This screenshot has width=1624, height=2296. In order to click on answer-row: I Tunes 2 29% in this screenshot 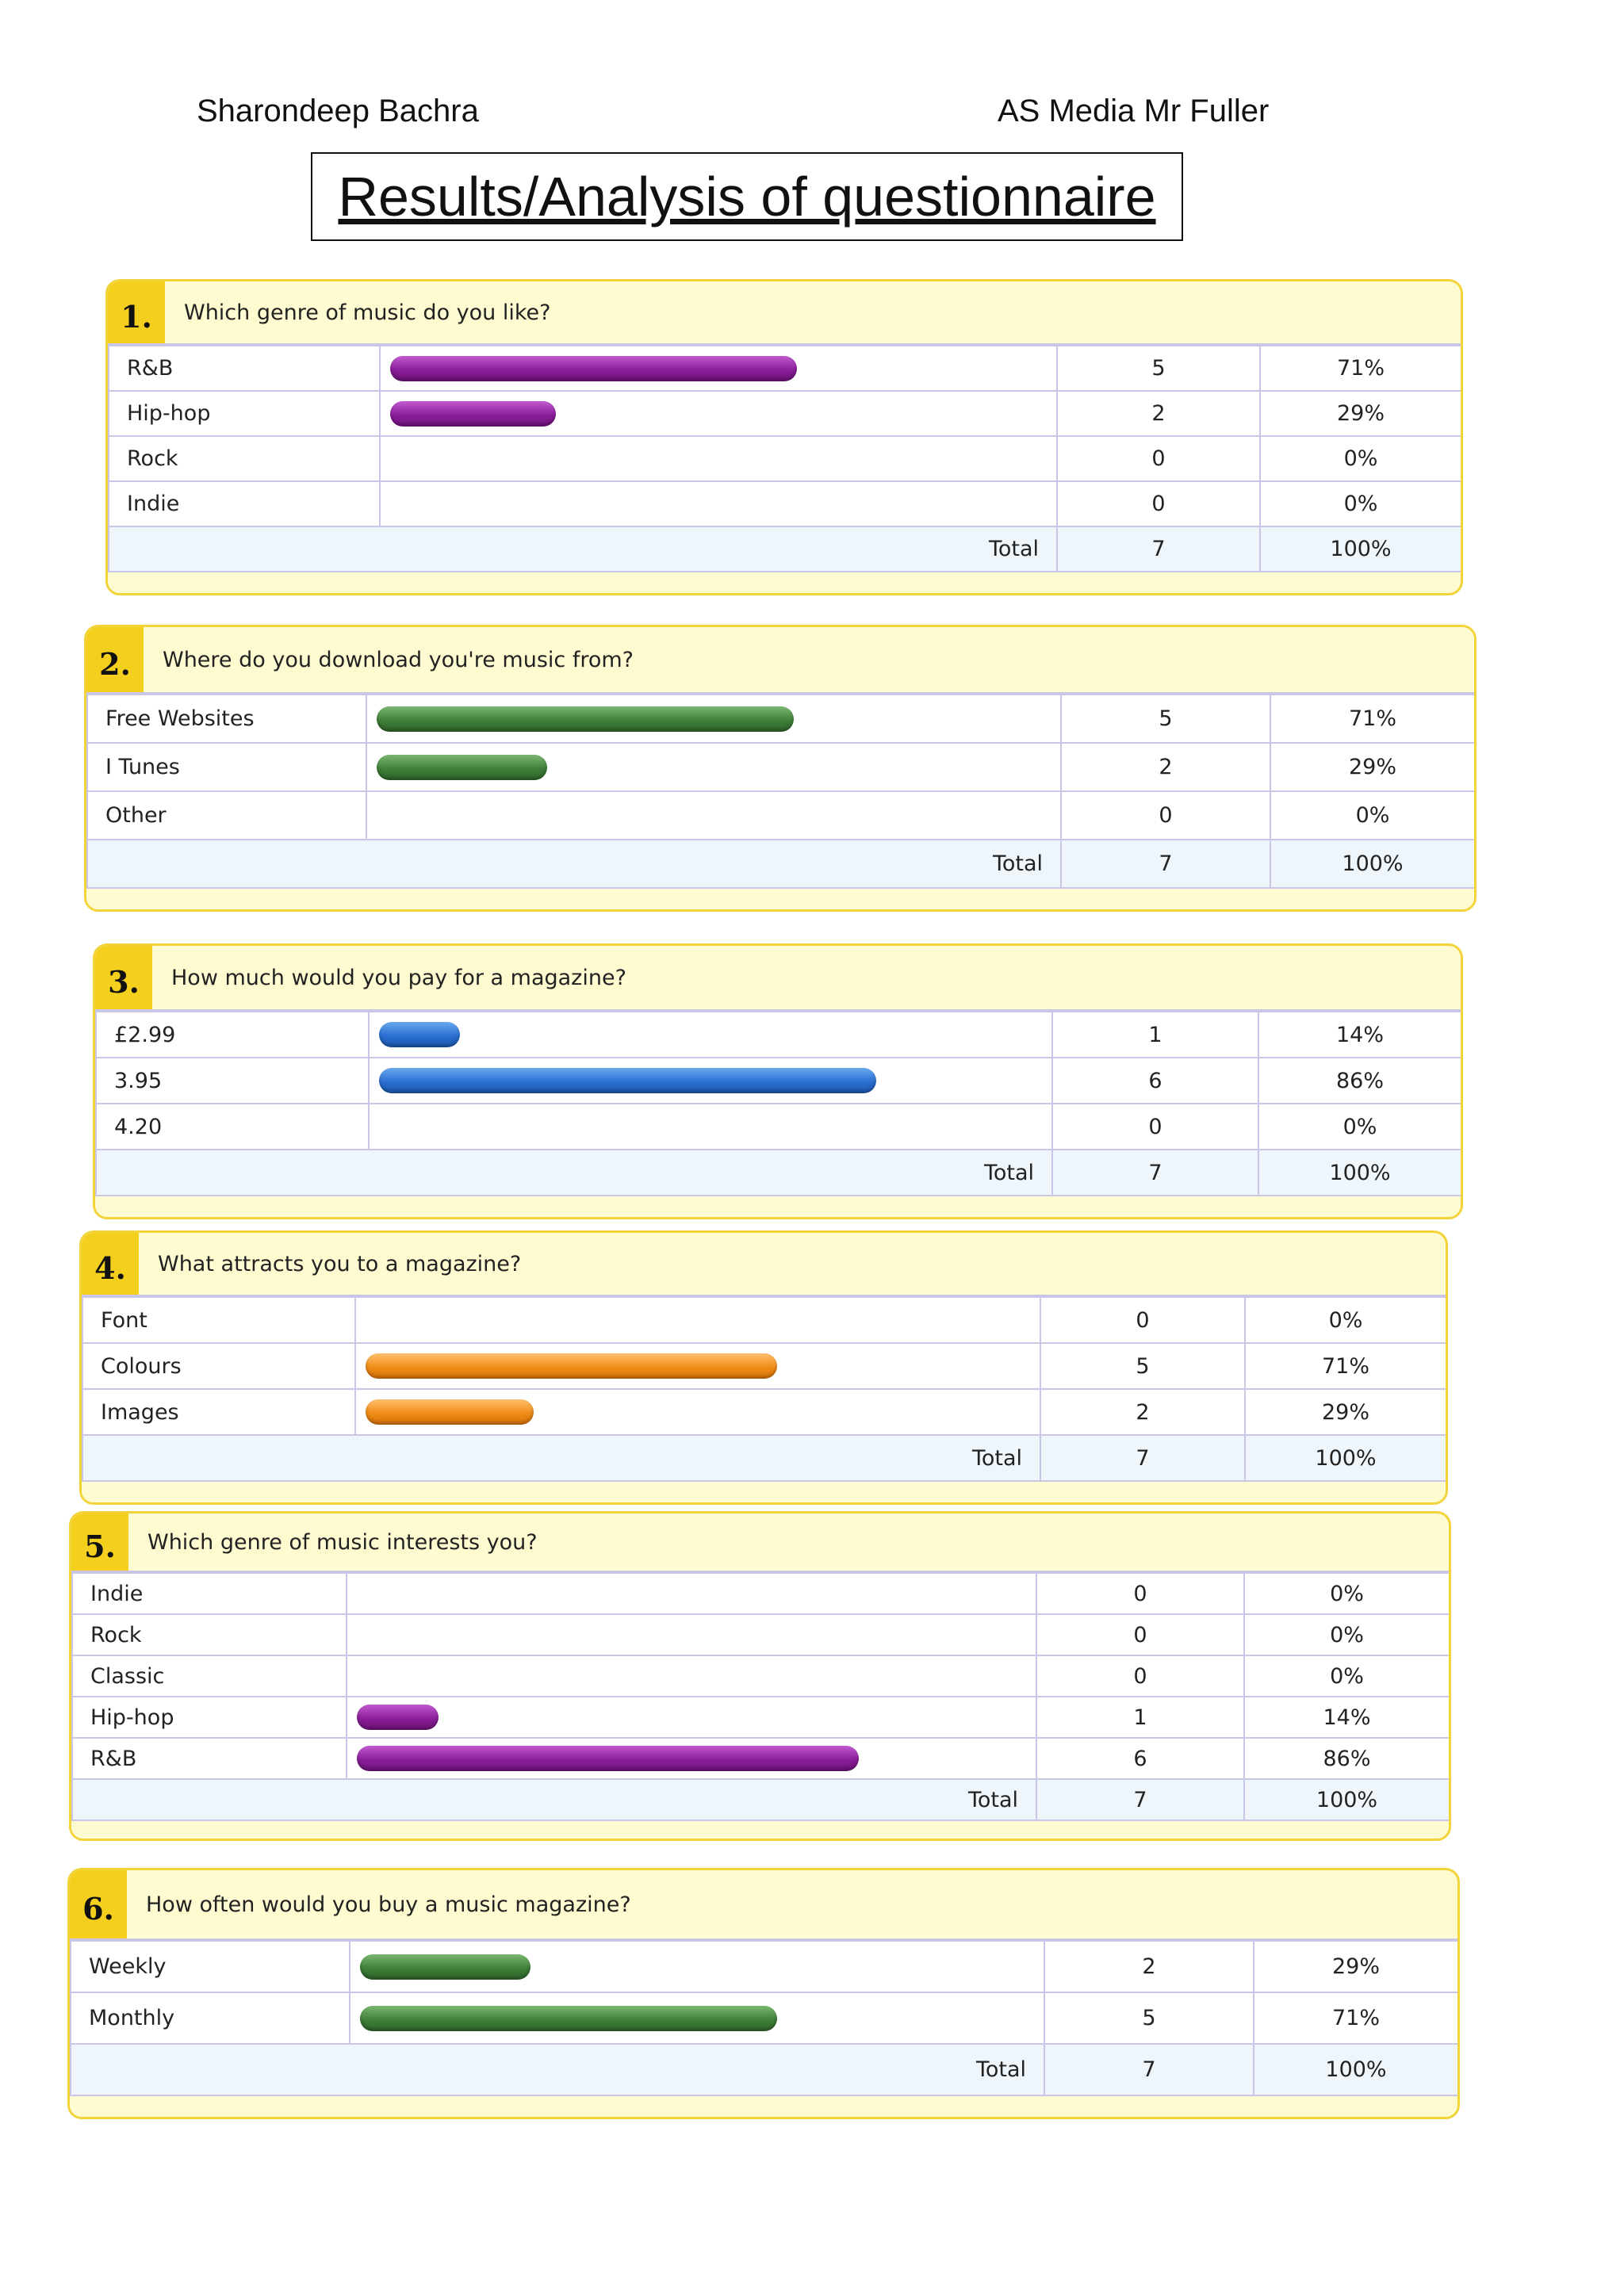, I will do `click(780, 767)`.